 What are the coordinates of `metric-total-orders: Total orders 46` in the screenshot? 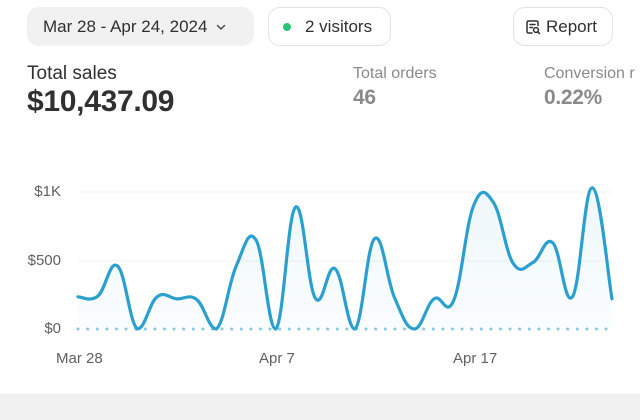 It's located at (395, 87).